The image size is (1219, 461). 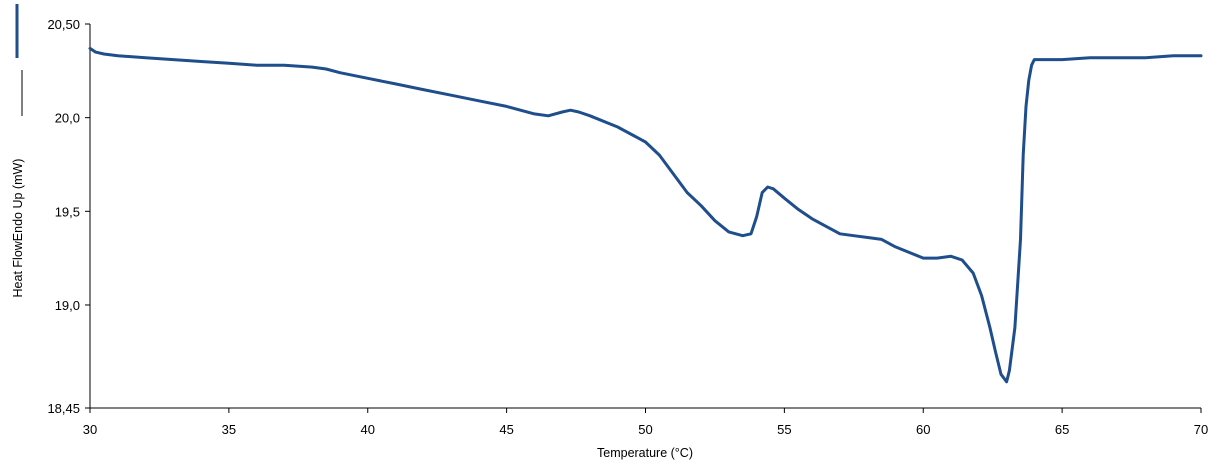 I want to click on y-tick-label: 18,45, so click(x=63, y=408).